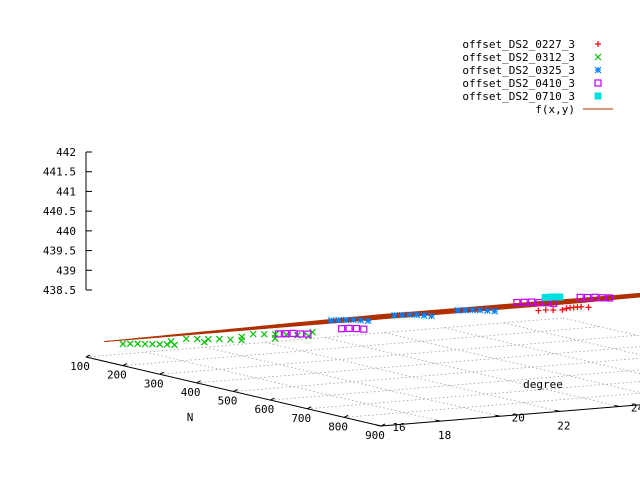 The height and width of the screenshot is (480, 640). Describe the element at coordinates (66, 270) in the screenshot. I see `z-tick-label: 439` at that location.